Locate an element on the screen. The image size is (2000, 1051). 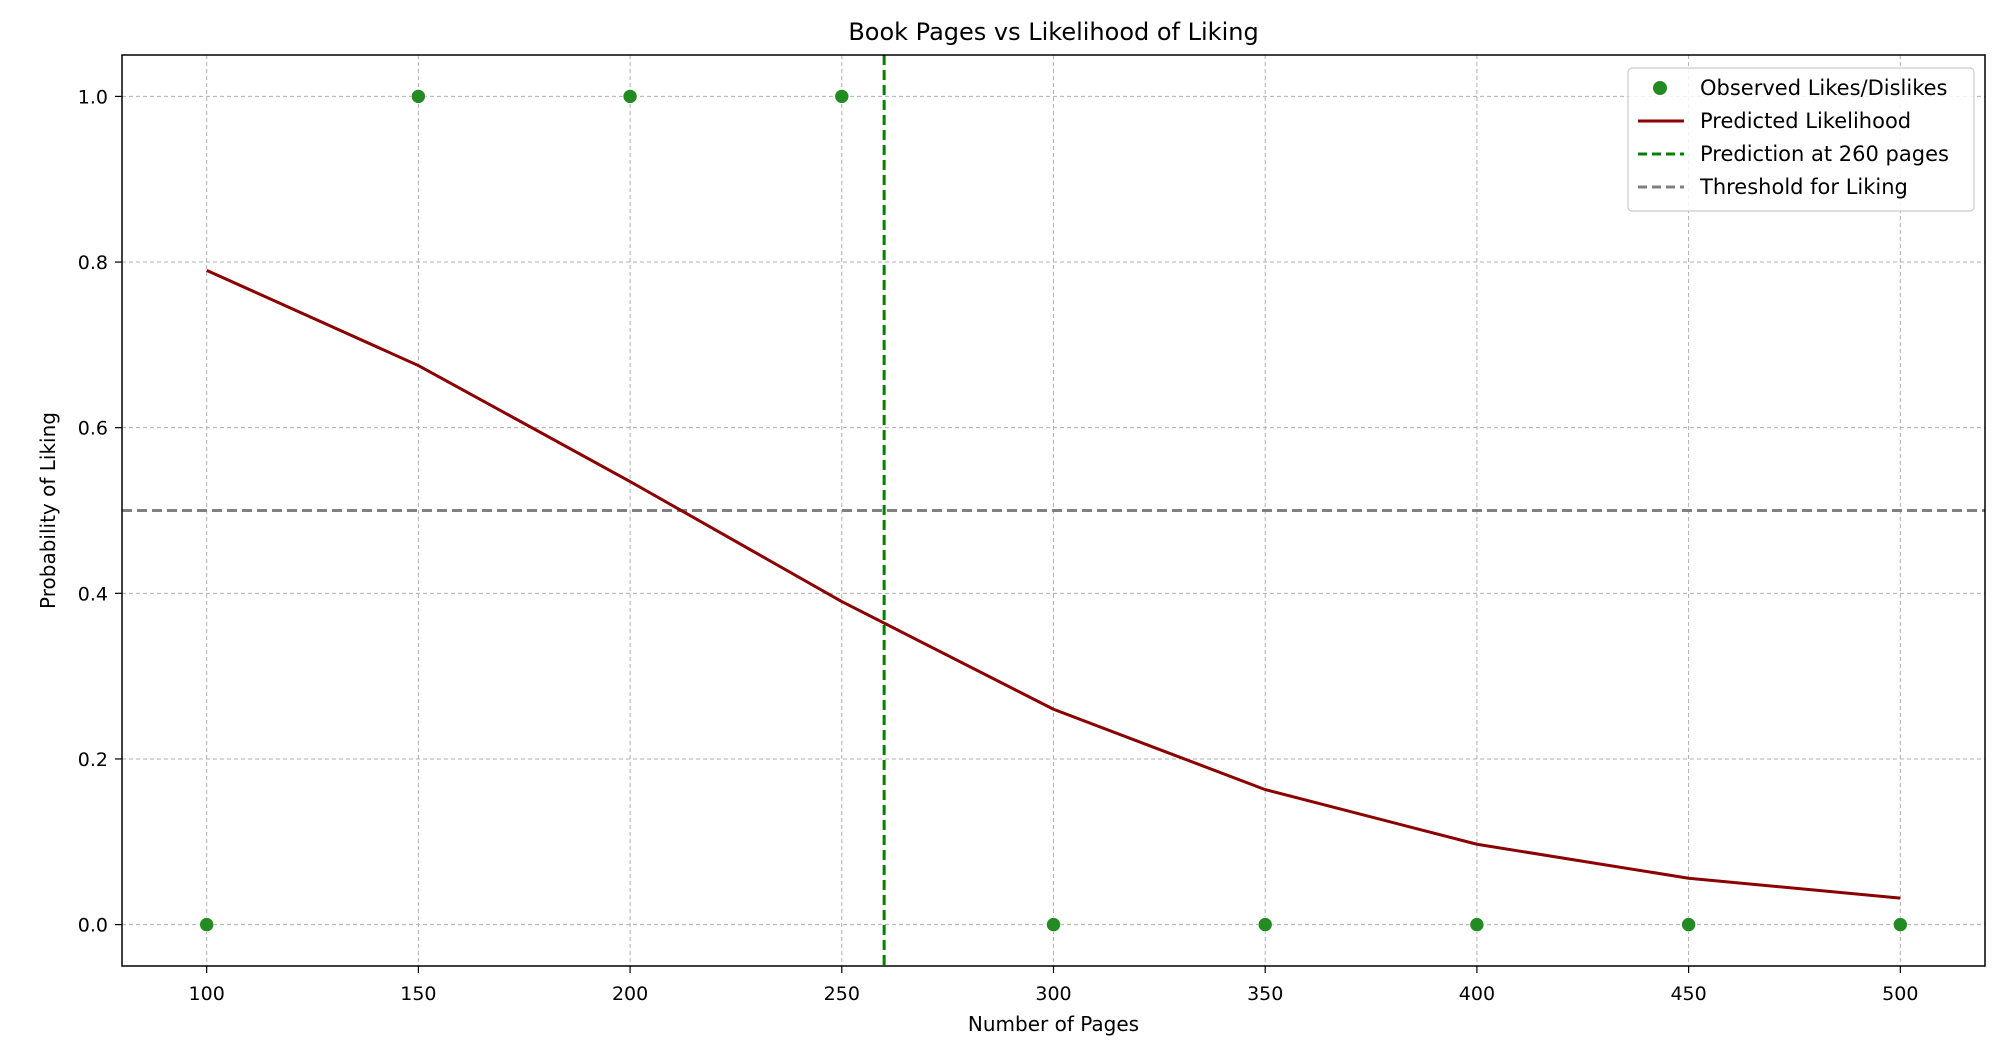
x-tick-label: 500 is located at coordinates (1900, 994).